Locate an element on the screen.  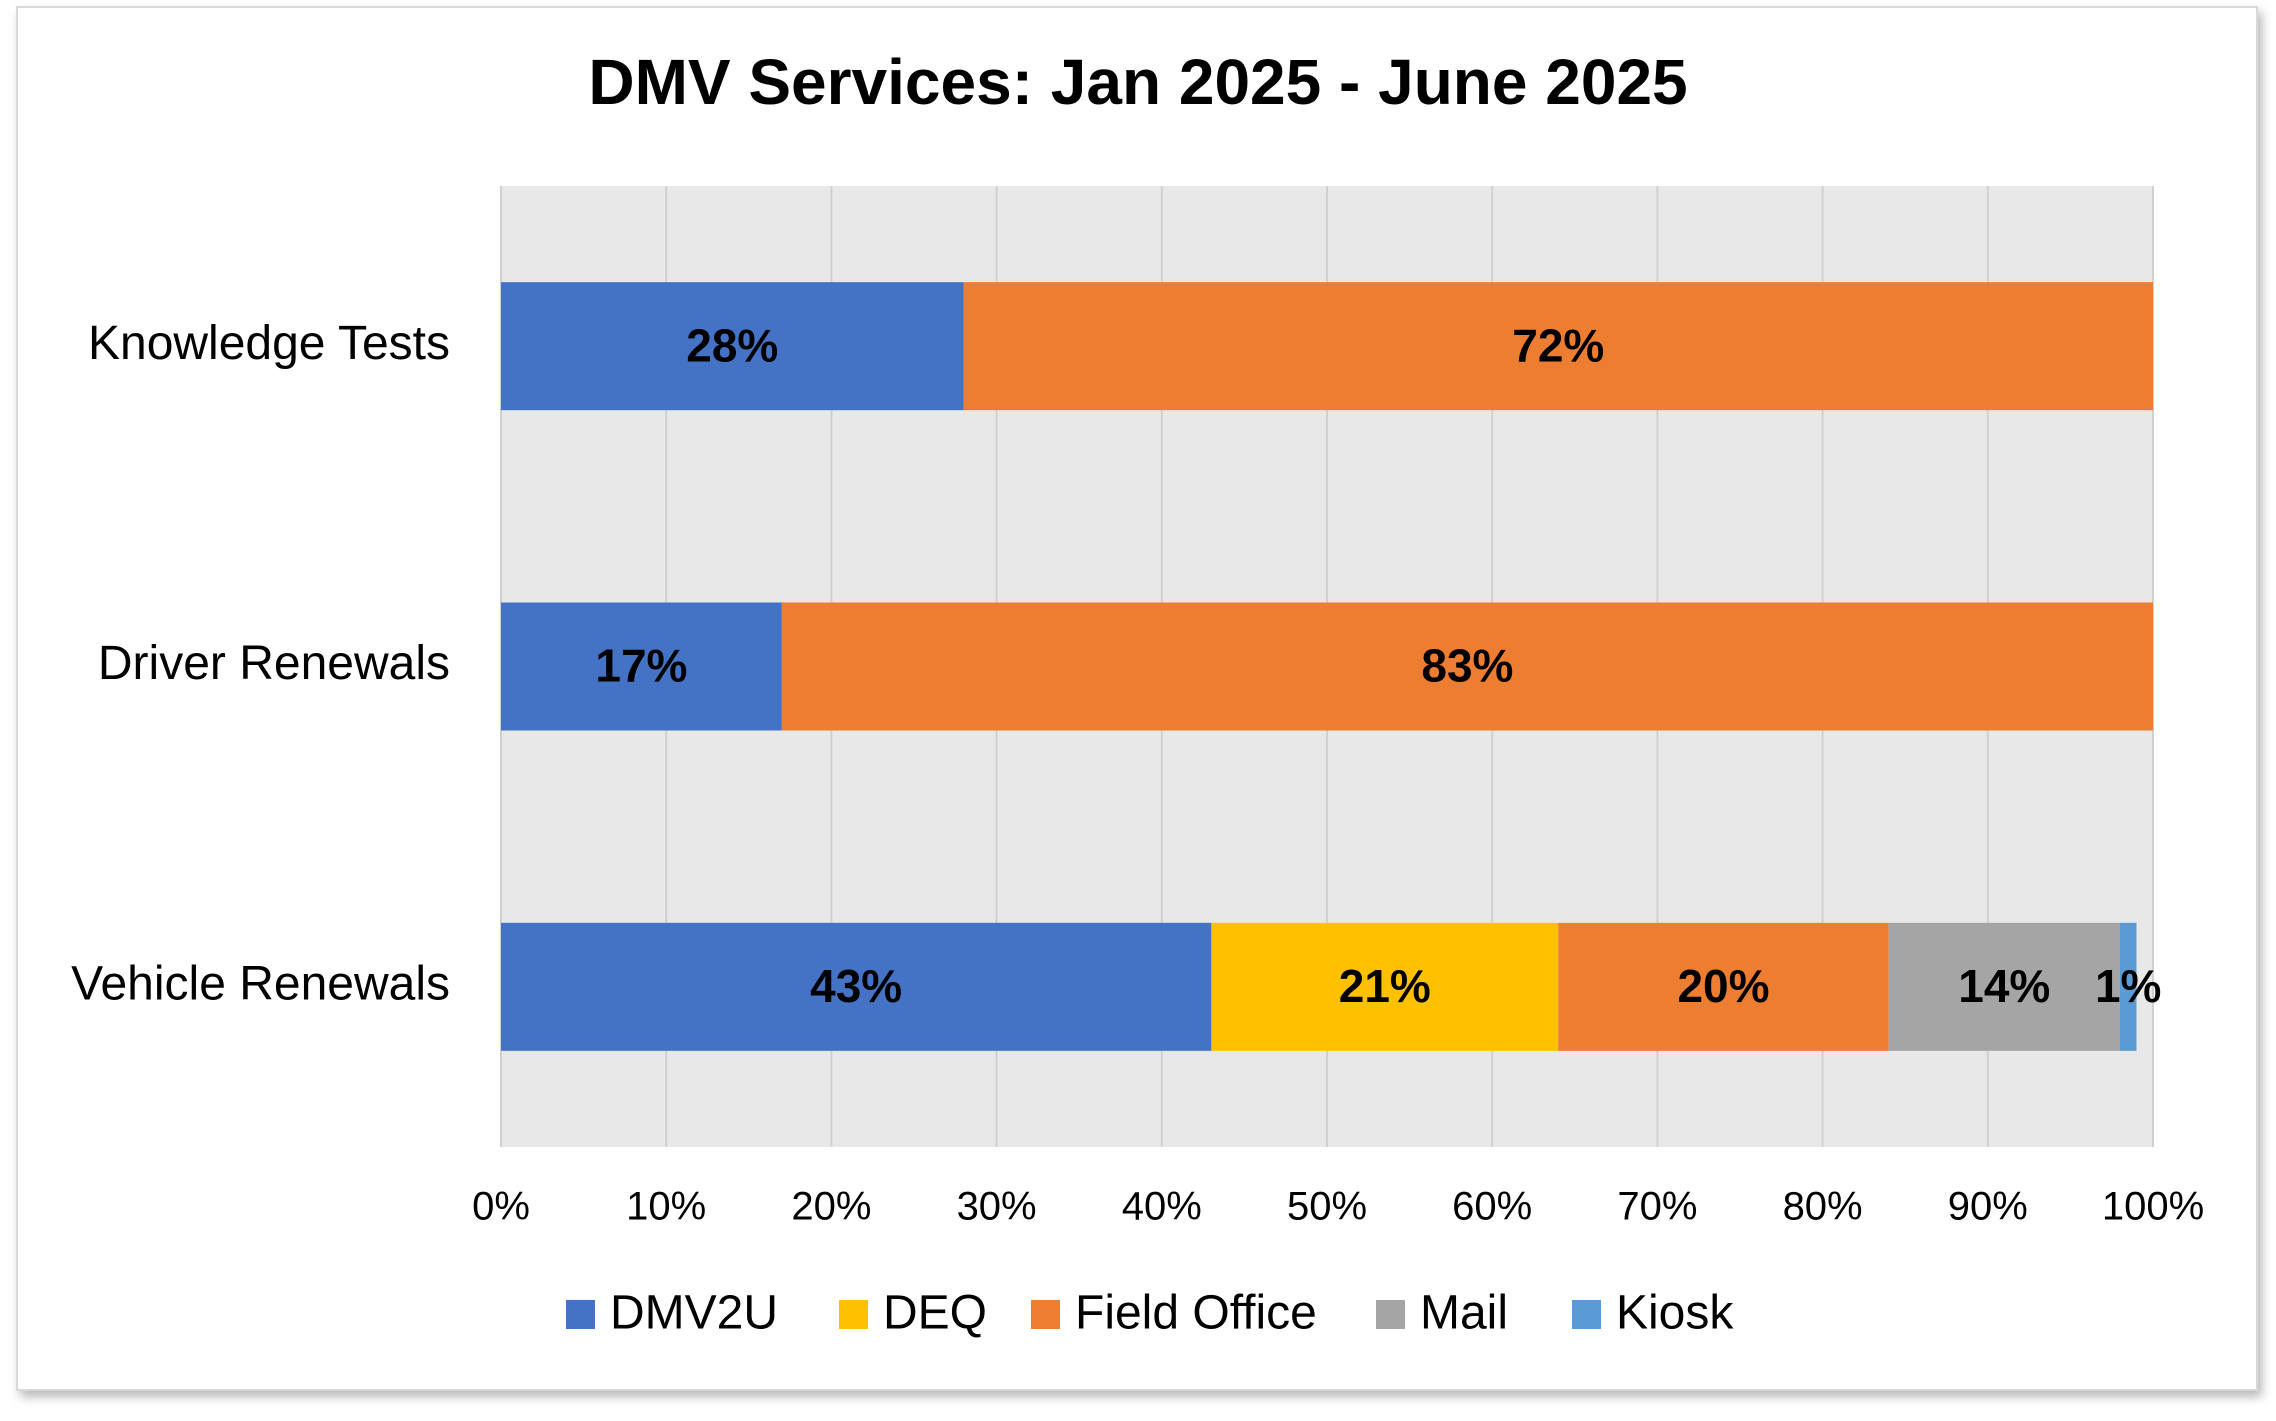
data-label: 72% is located at coordinates (1558, 345).